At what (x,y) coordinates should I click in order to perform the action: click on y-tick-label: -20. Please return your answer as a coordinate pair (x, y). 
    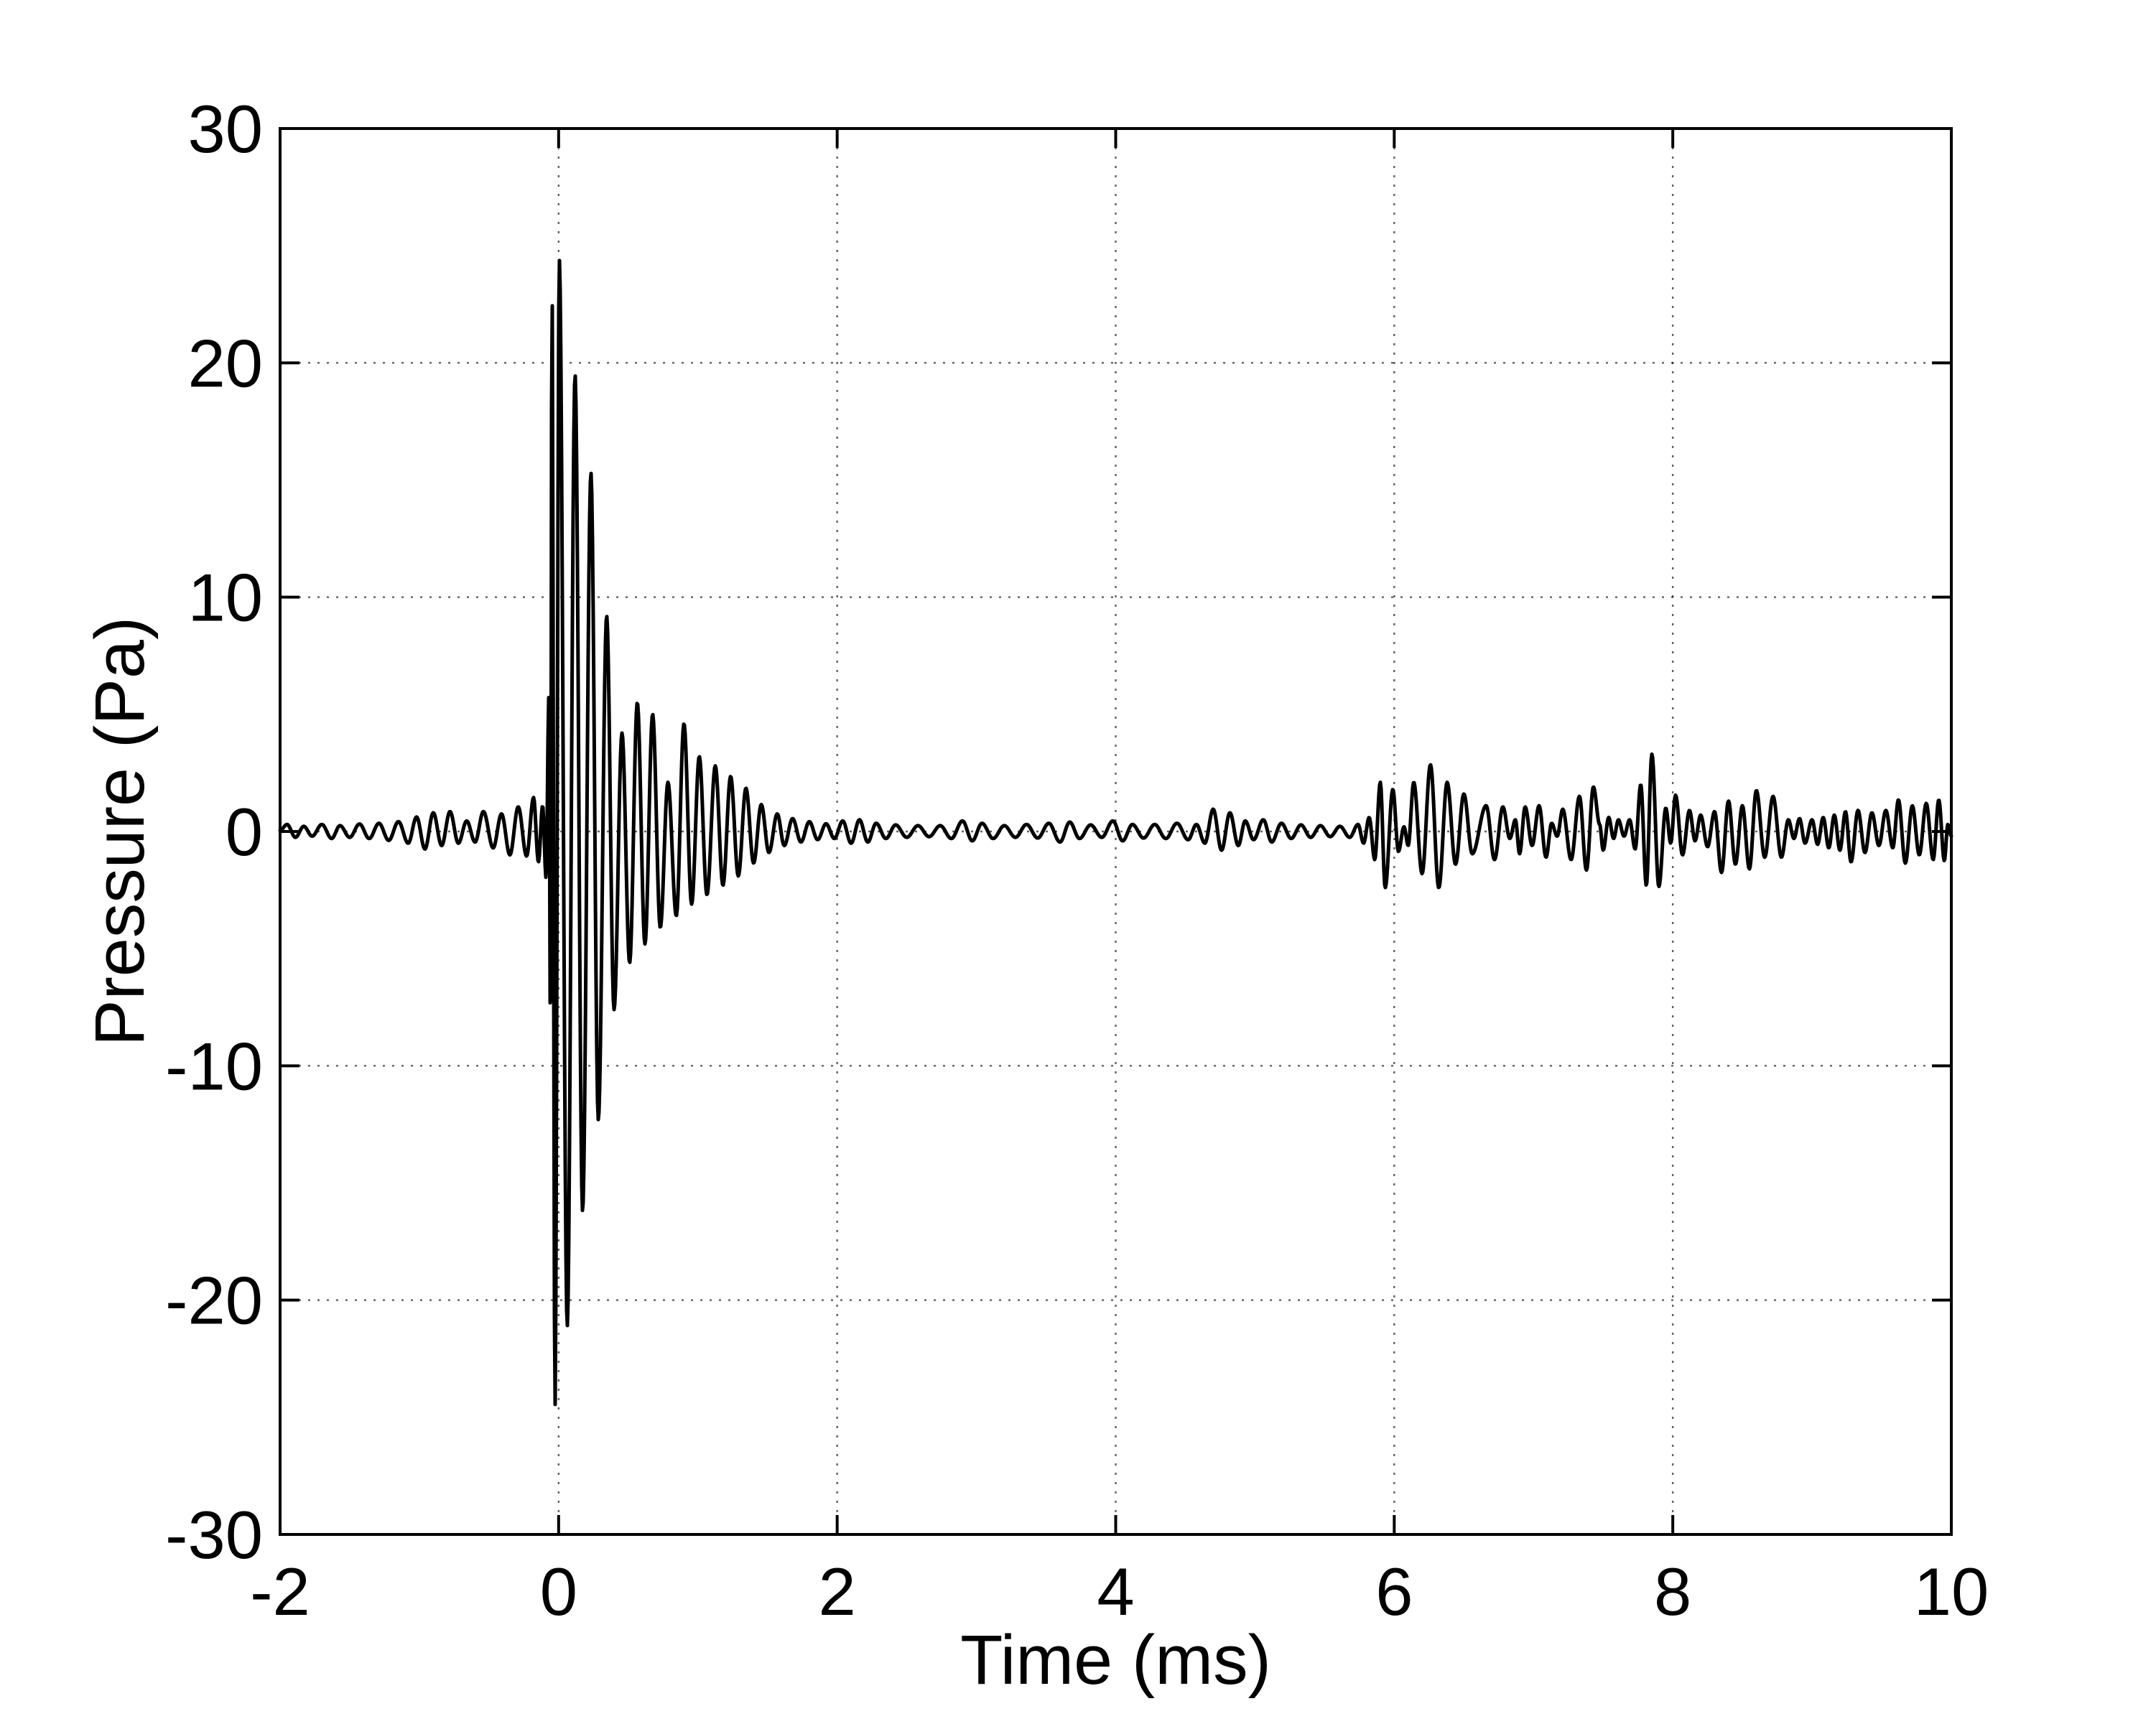
    Looking at the image, I should click on (214, 1300).